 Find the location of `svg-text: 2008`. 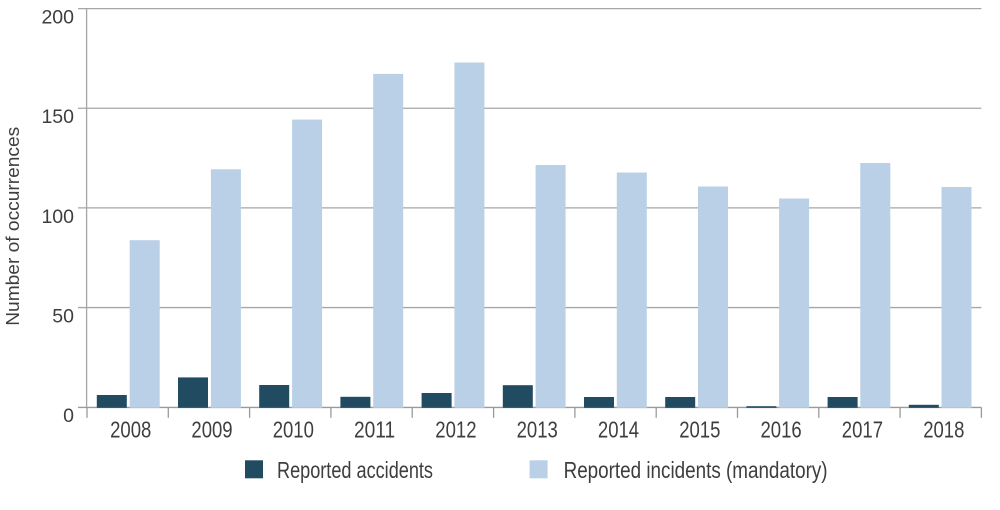

svg-text: 2008 is located at coordinates (130, 430).